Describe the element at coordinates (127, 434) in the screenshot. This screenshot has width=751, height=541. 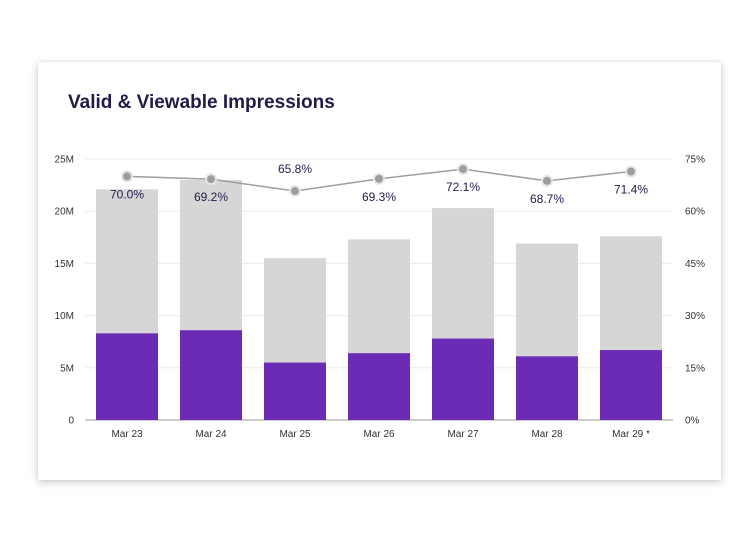
I see `x-axis-tick: Mar 23` at that location.